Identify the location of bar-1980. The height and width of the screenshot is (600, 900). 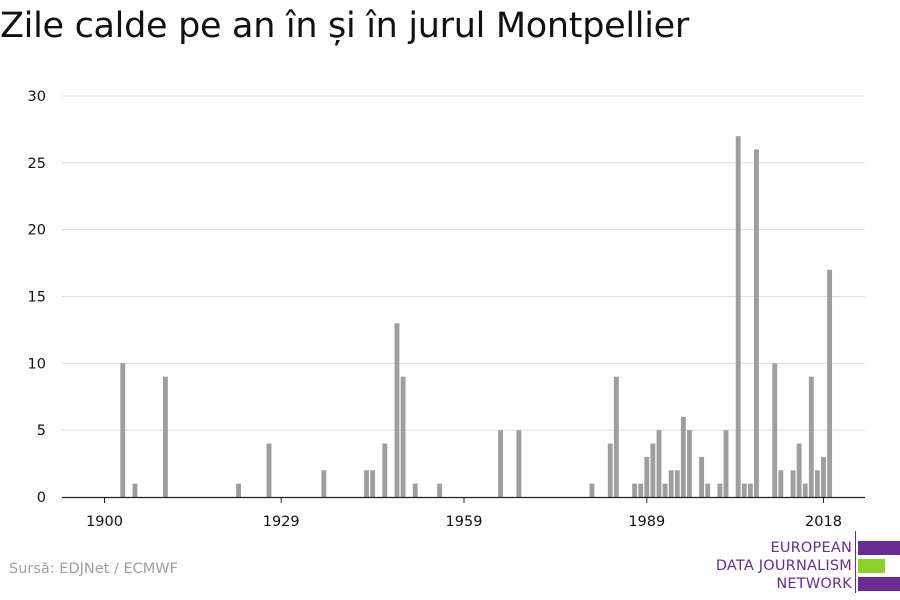
(592, 490).